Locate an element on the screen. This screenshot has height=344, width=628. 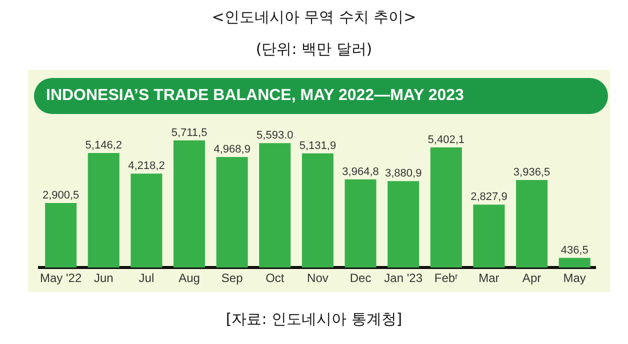
data-label: 5,146,2 is located at coordinates (103, 146).